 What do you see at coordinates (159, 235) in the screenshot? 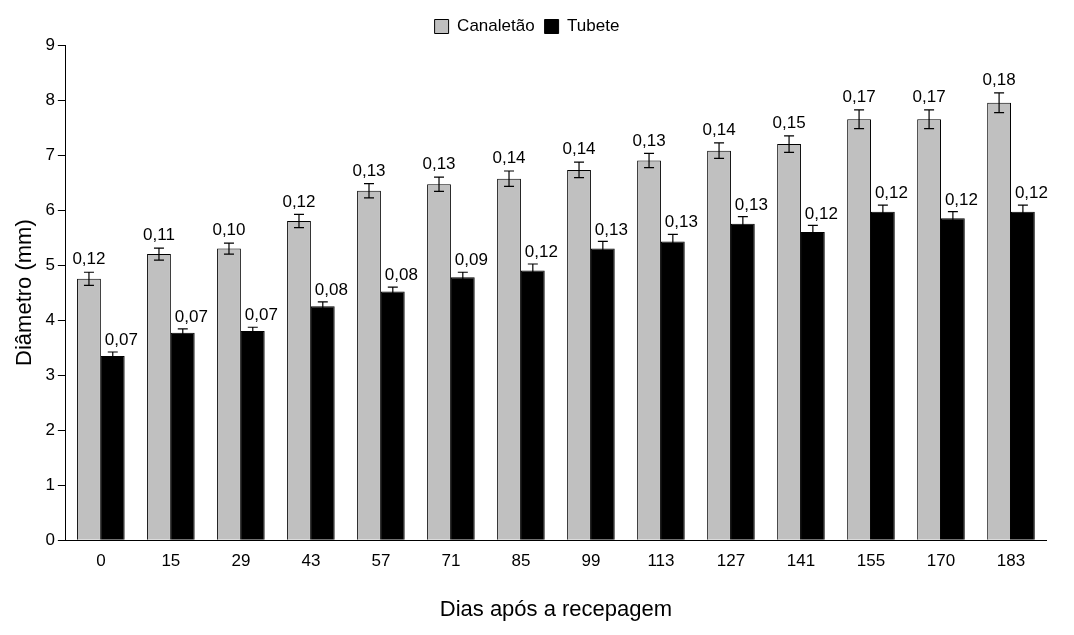
I see `annotation: 0,11` at bounding box center [159, 235].